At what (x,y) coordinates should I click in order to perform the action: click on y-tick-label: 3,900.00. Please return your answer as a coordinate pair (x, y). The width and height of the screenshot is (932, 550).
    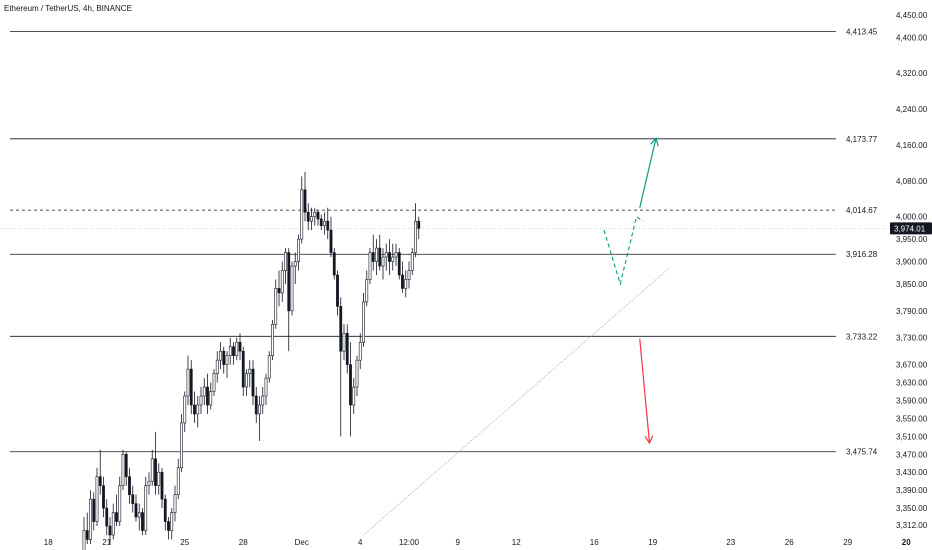
    Looking at the image, I should click on (912, 262).